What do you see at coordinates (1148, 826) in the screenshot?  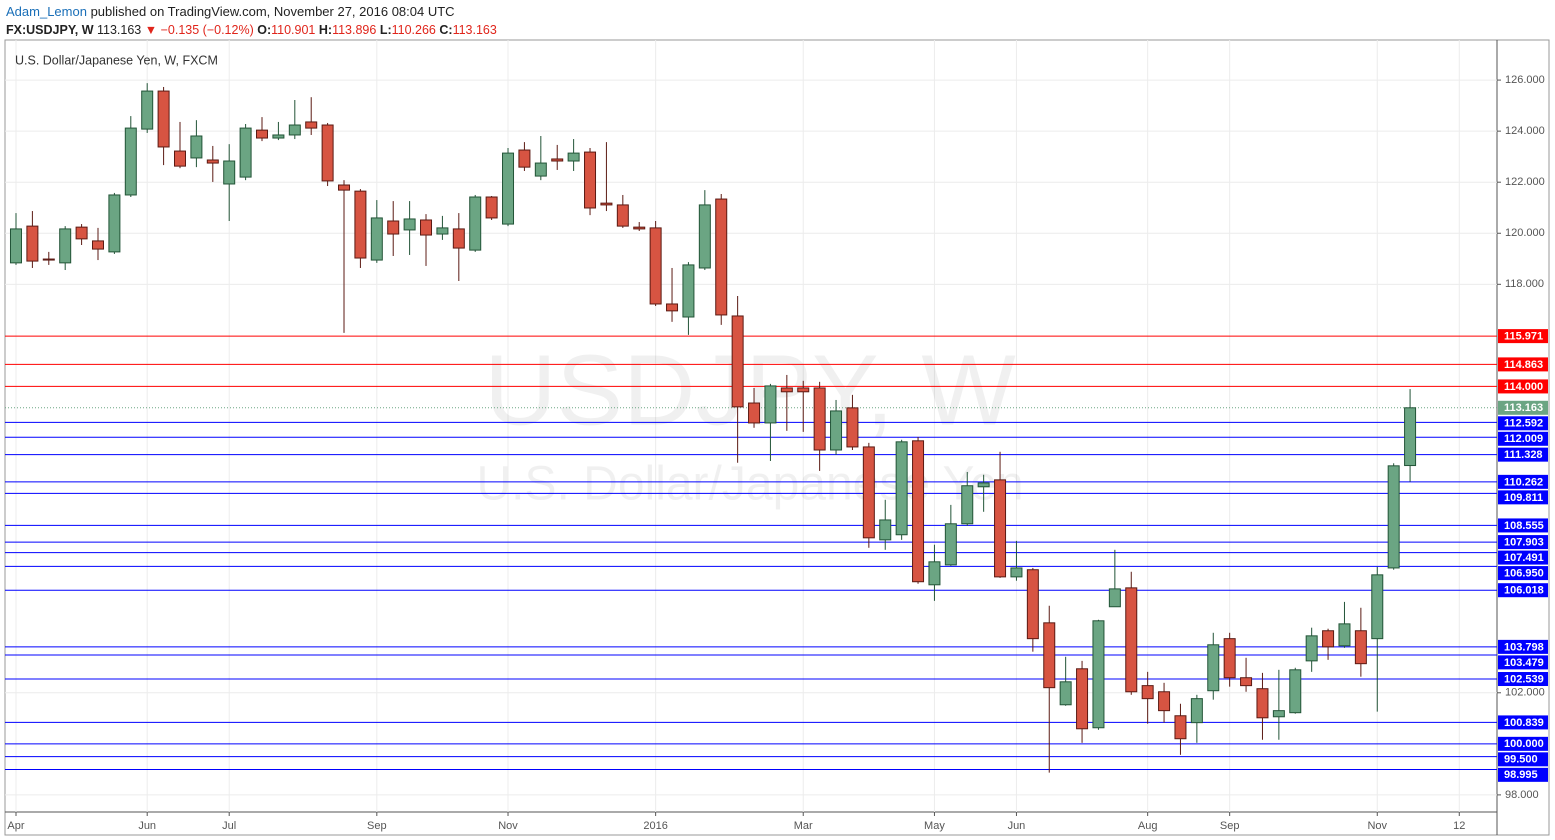 I see `x-tick-label: Aug` at bounding box center [1148, 826].